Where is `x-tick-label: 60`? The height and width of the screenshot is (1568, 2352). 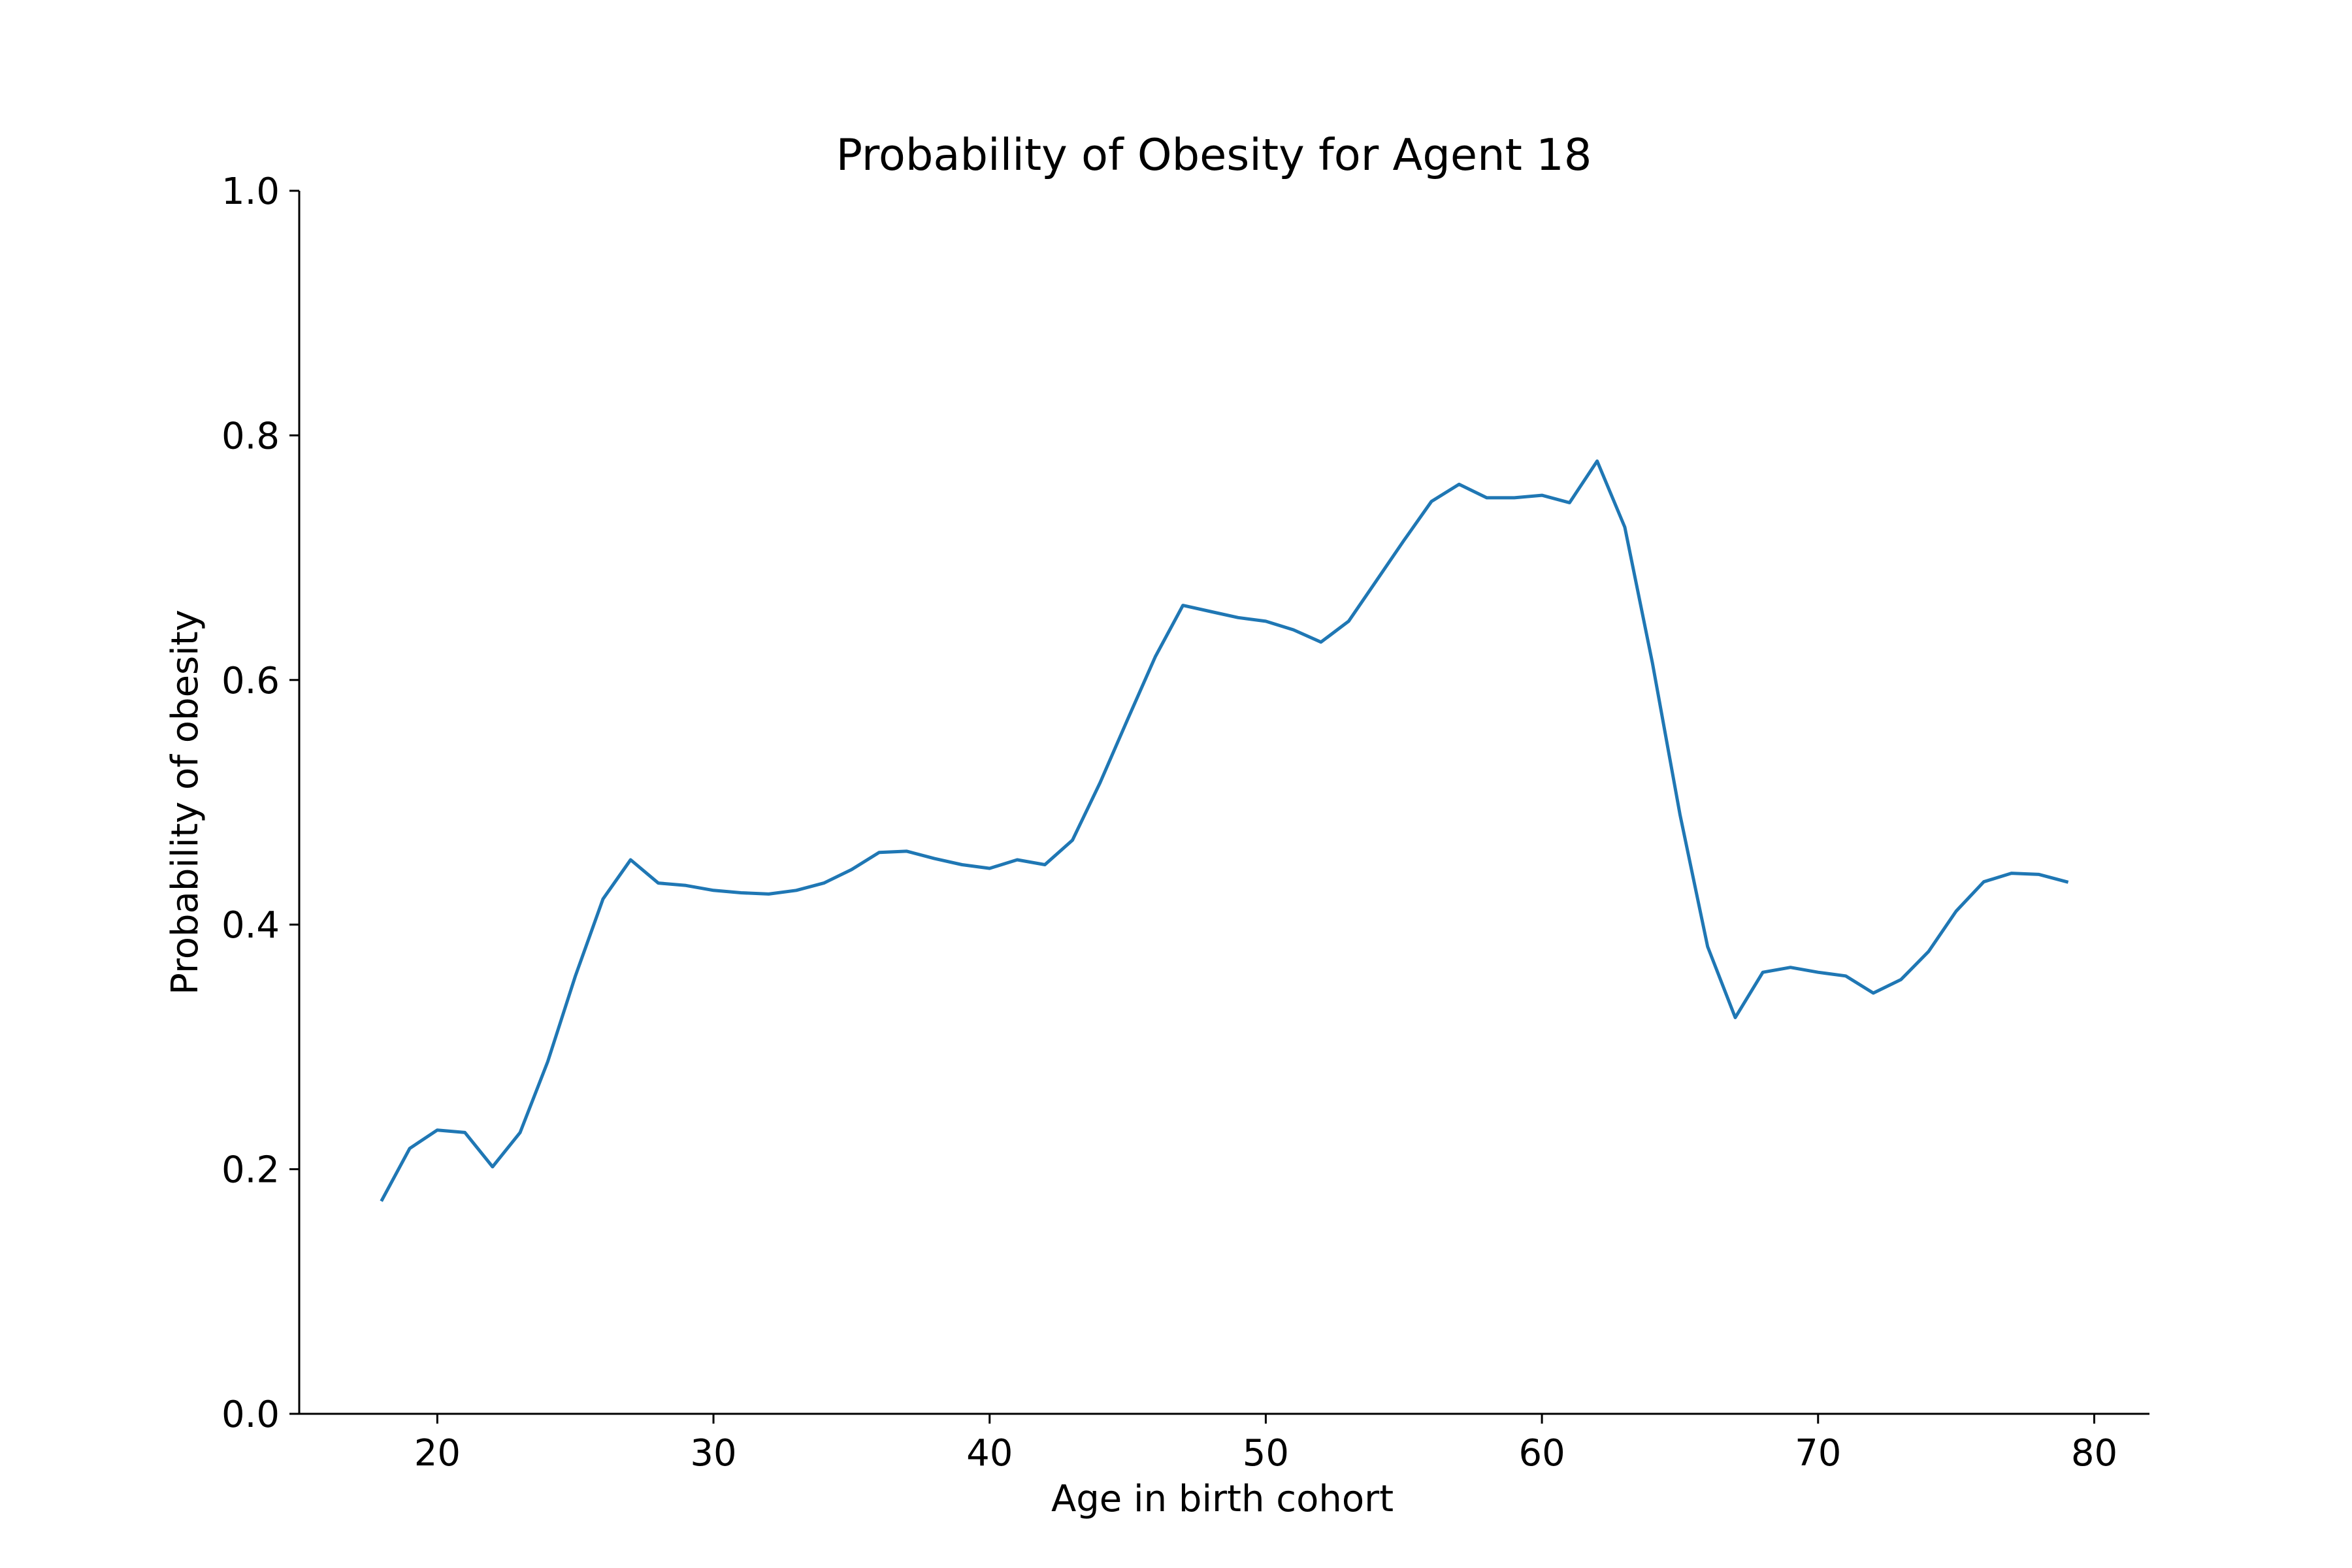
x-tick-label: 60 is located at coordinates (1541, 1453).